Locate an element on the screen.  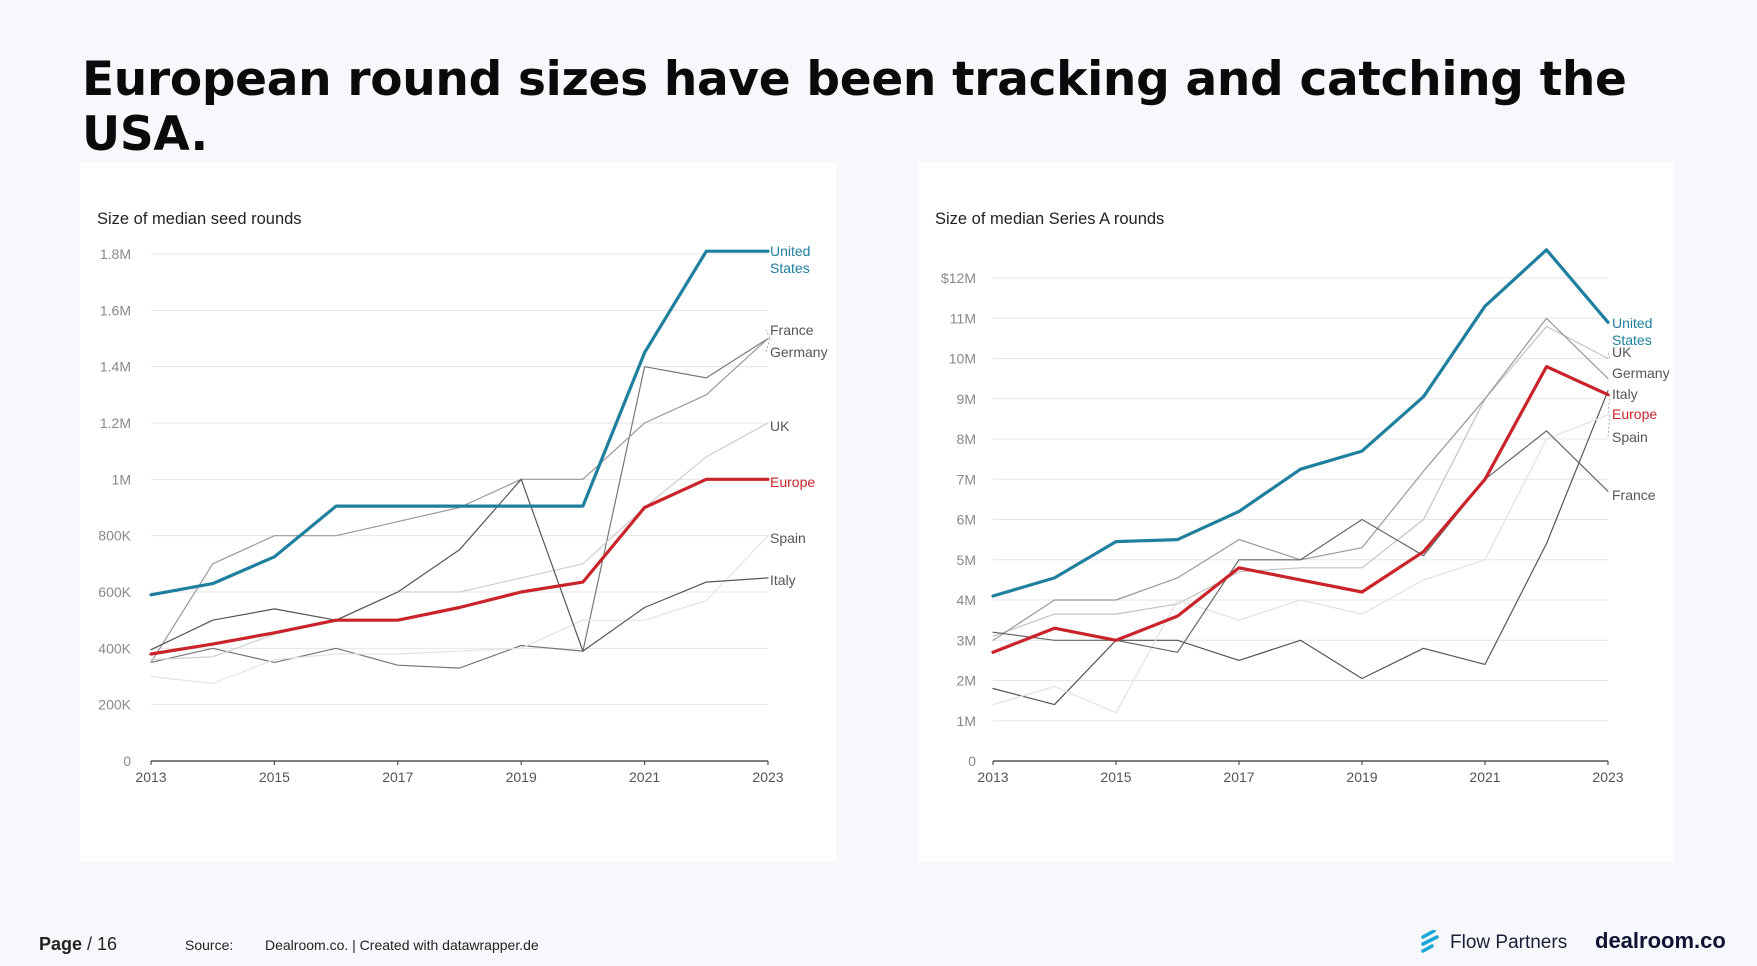
flow-partners-mark-icon is located at coordinates (1430, 941).